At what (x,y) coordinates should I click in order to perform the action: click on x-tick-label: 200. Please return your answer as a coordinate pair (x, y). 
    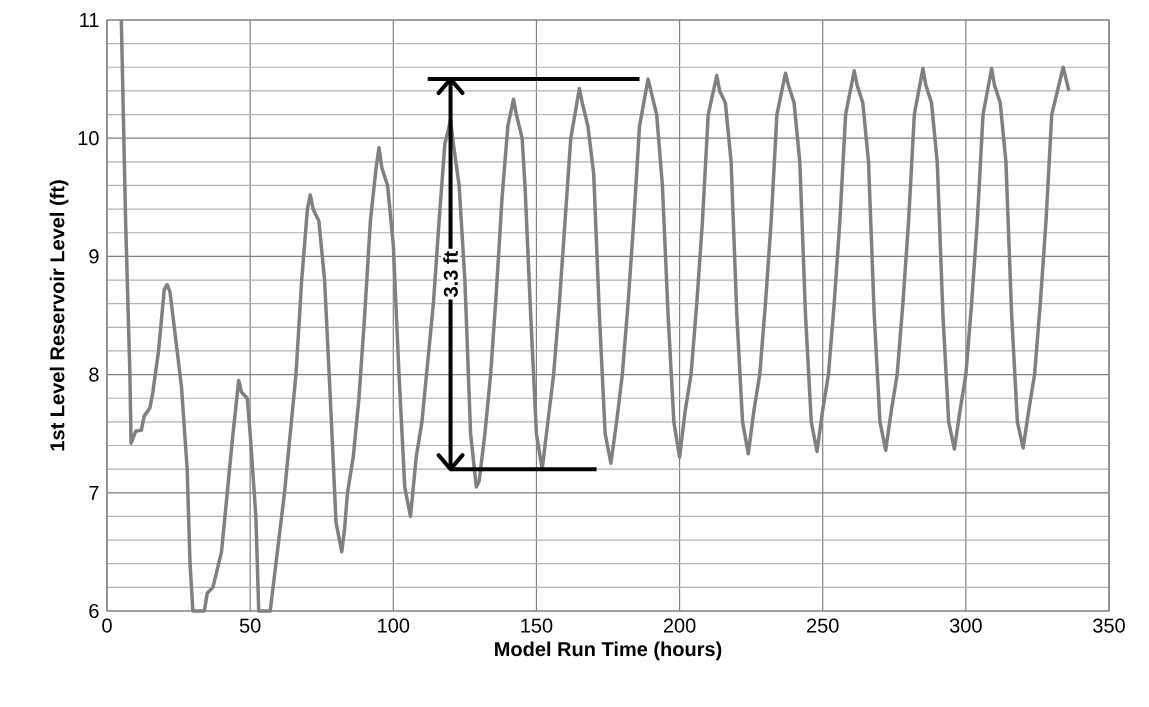
    Looking at the image, I should click on (679, 625).